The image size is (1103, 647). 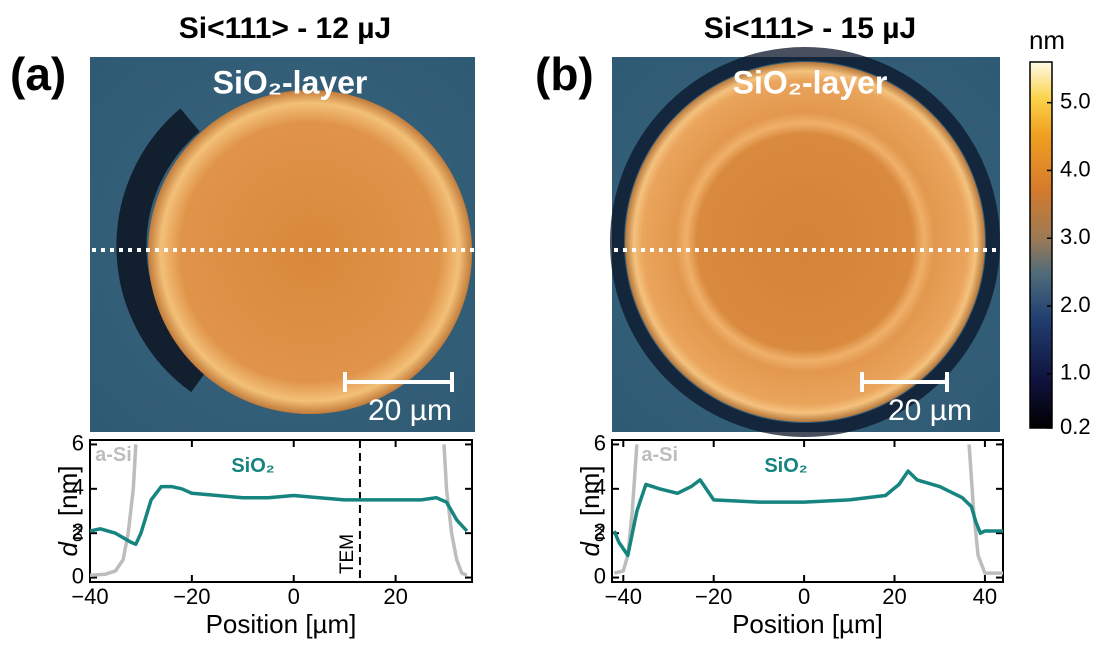 I want to click on x-tick-label: 40, so click(x=985, y=596).